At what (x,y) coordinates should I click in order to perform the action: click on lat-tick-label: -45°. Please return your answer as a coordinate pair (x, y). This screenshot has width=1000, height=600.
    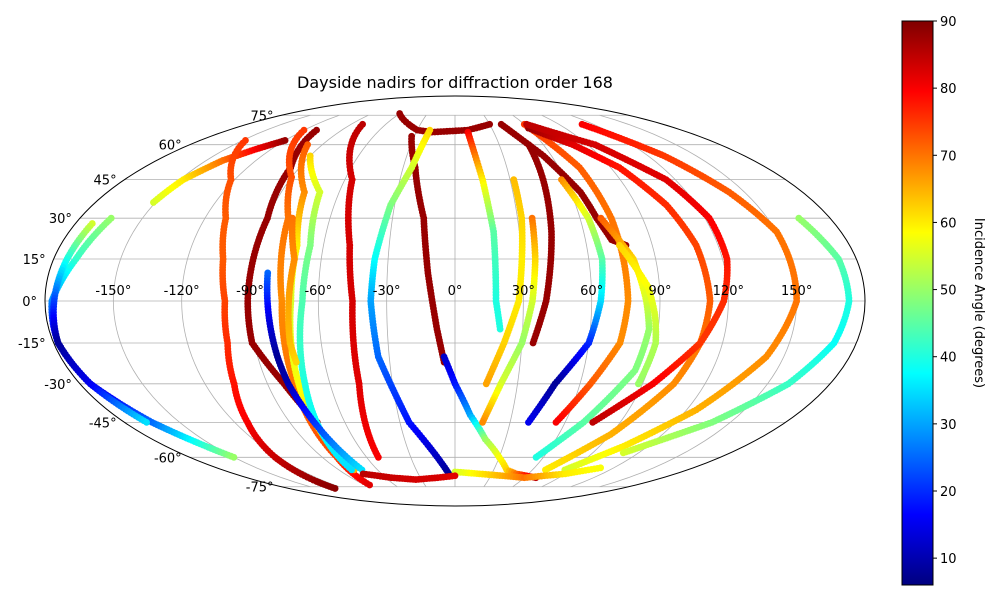
    Looking at the image, I should click on (103, 423).